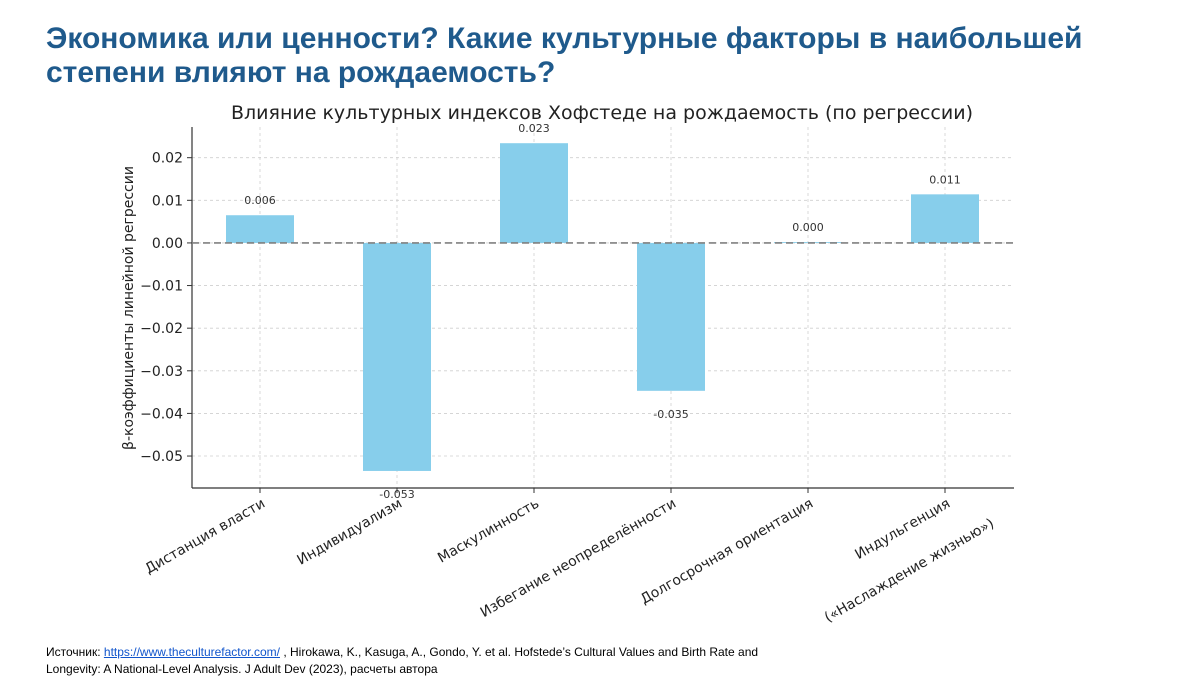 This screenshot has height=680, width=1200. I want to click on y-tick-label: −0.02, so click(161, 329).